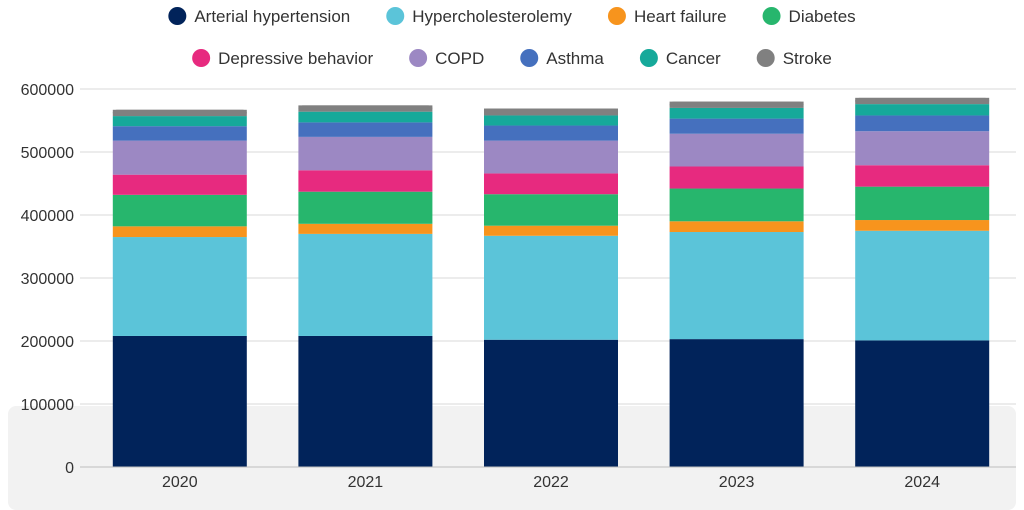 The image size is (1024, 510). I want to click on legend-item-copd: COPD, so click(446, 58).